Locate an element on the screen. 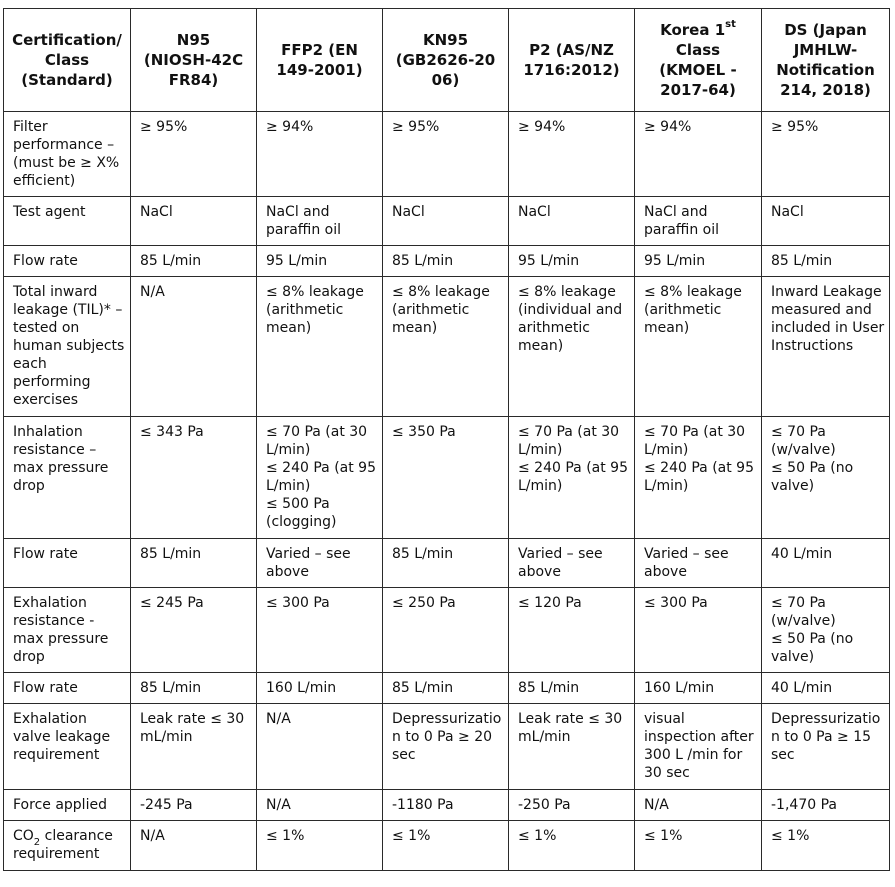 This screenshot has height=887, width=895. row-label-cell: CO2 clearance requirement is located at coordinates (67, 845).